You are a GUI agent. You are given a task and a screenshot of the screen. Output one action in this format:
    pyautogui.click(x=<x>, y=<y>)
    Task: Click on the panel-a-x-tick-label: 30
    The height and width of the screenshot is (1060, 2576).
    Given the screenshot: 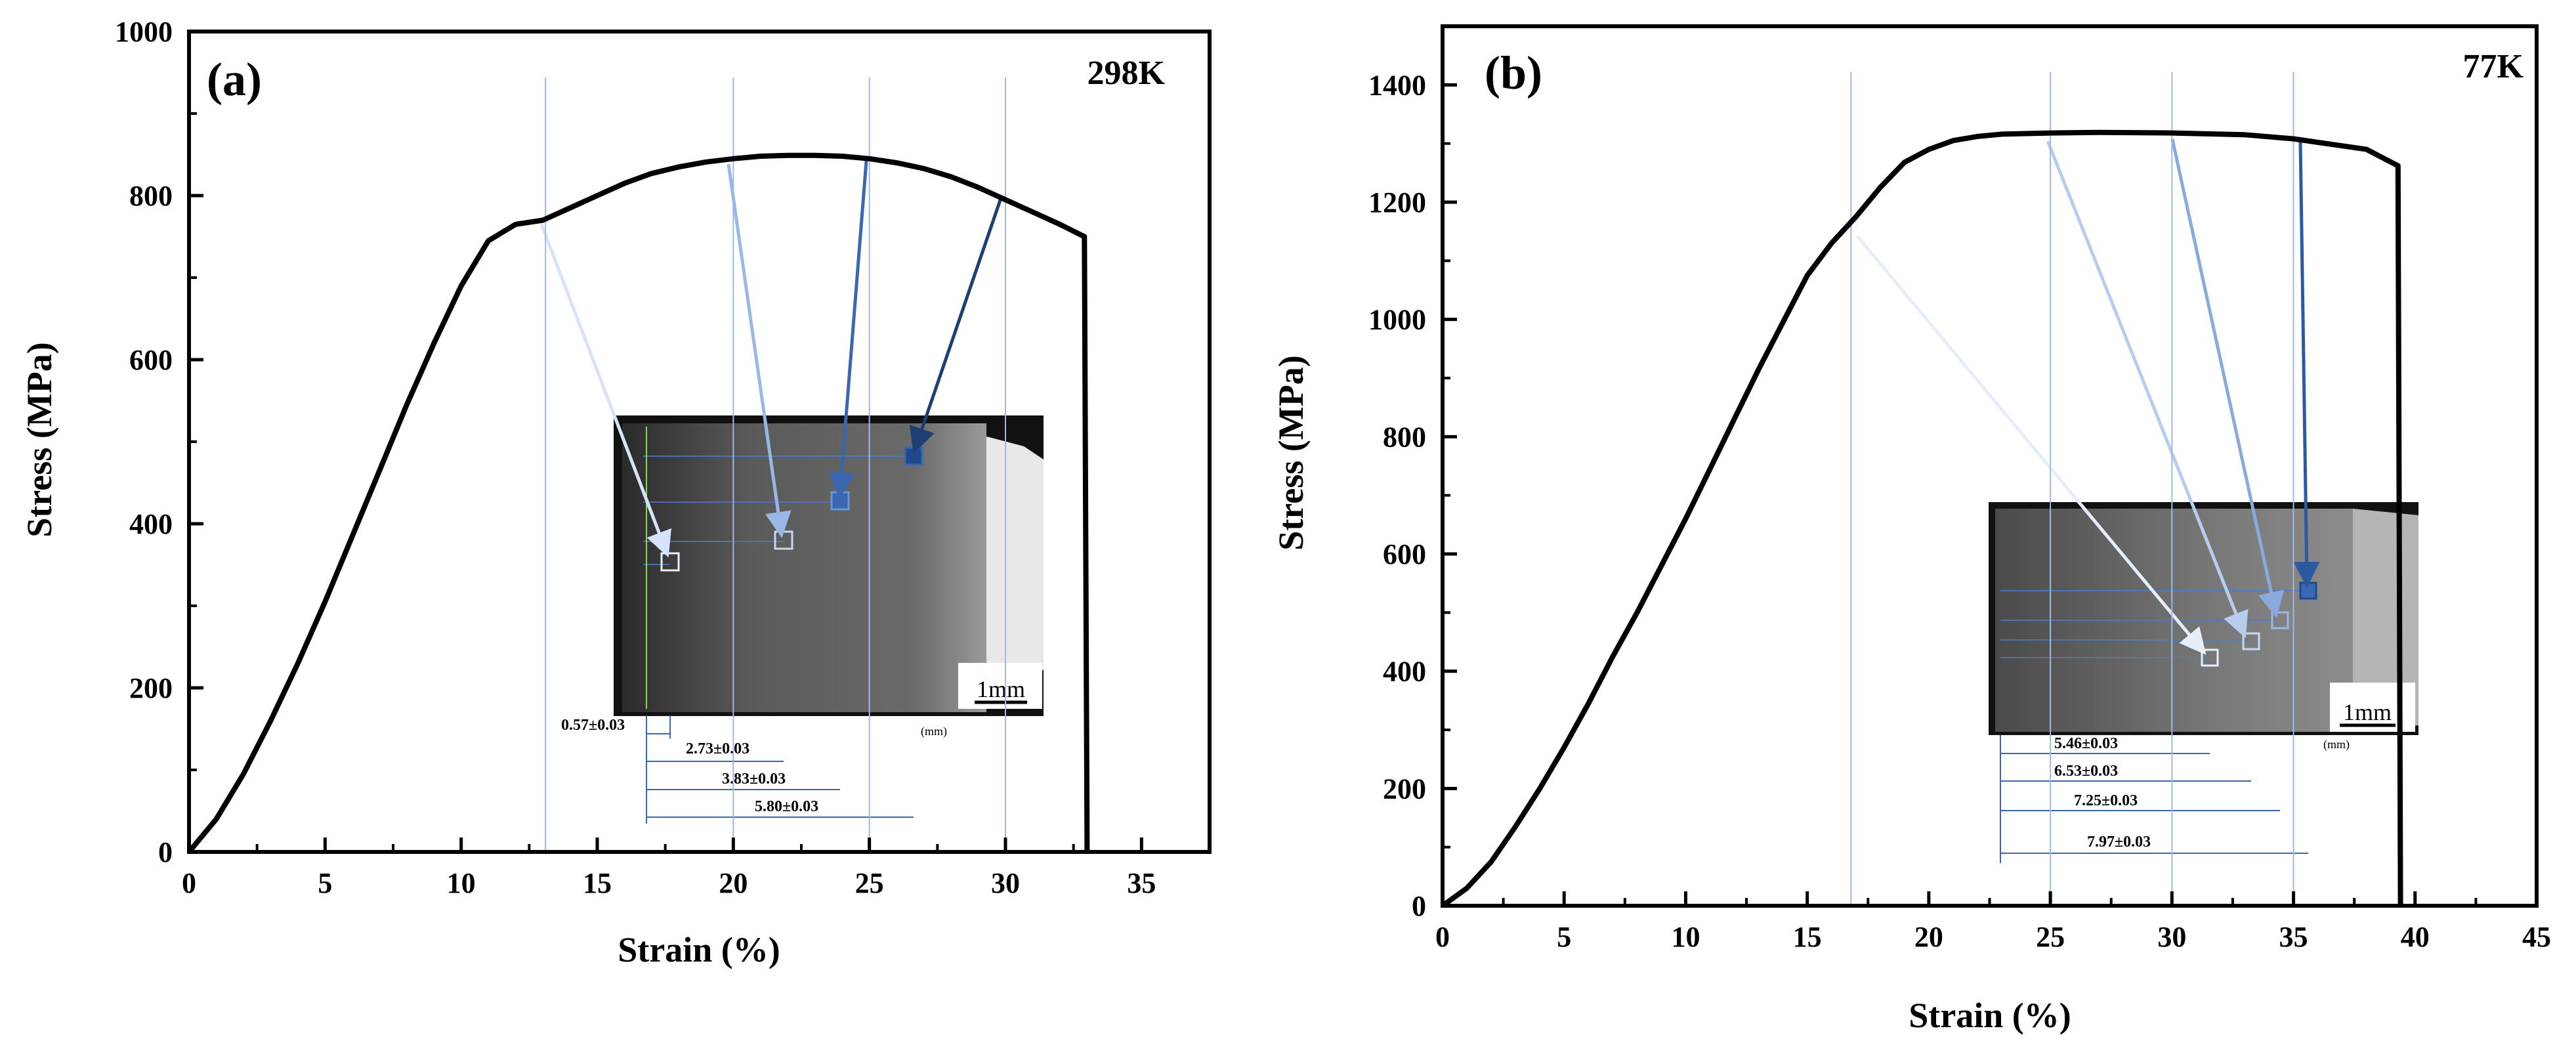 What is the action you would take?
    pyautogui.click(x=1005, y=883)
    